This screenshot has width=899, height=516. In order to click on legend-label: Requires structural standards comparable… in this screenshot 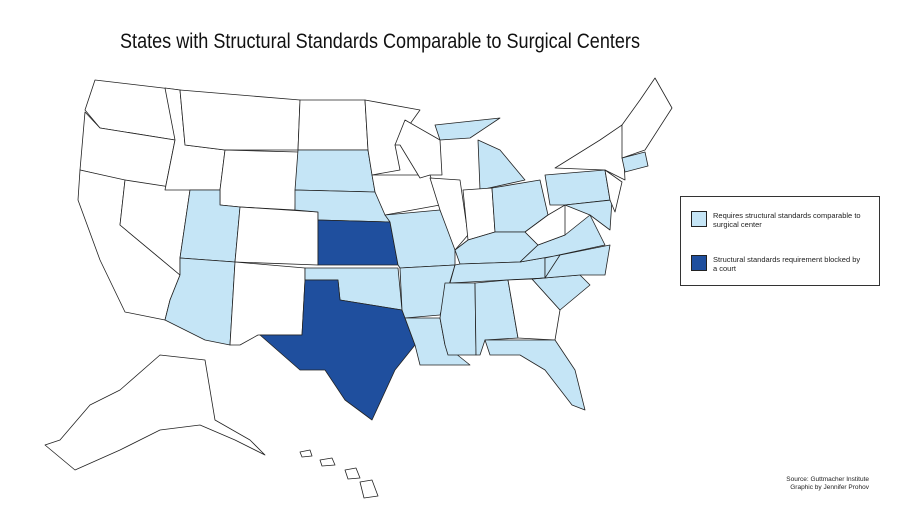, I will do `click(787, 220)`.